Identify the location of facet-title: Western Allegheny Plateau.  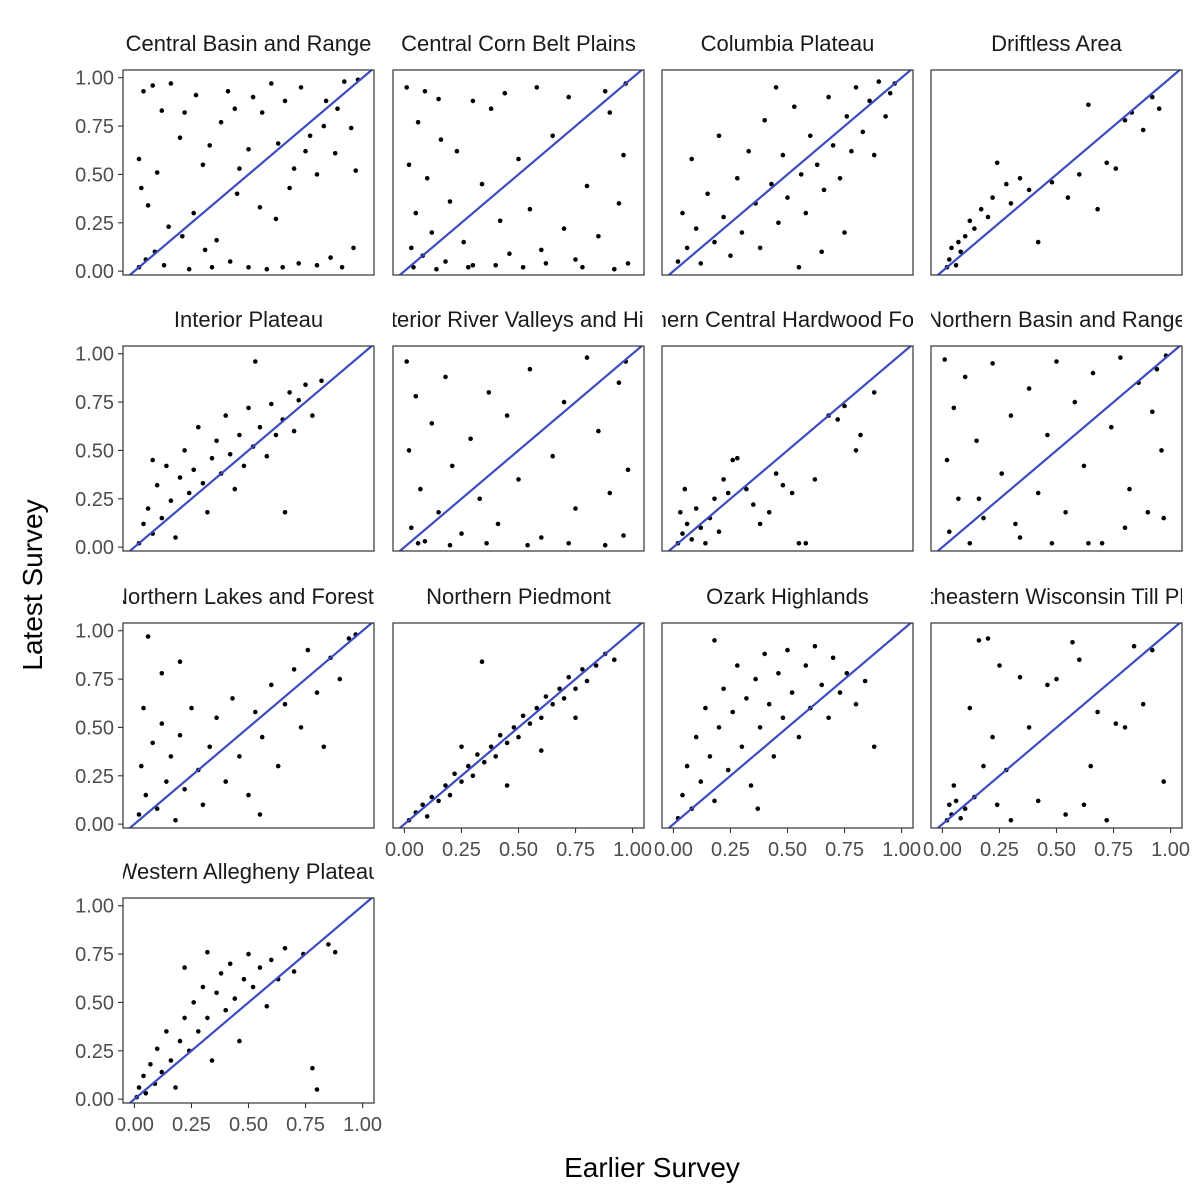
(249, 871).